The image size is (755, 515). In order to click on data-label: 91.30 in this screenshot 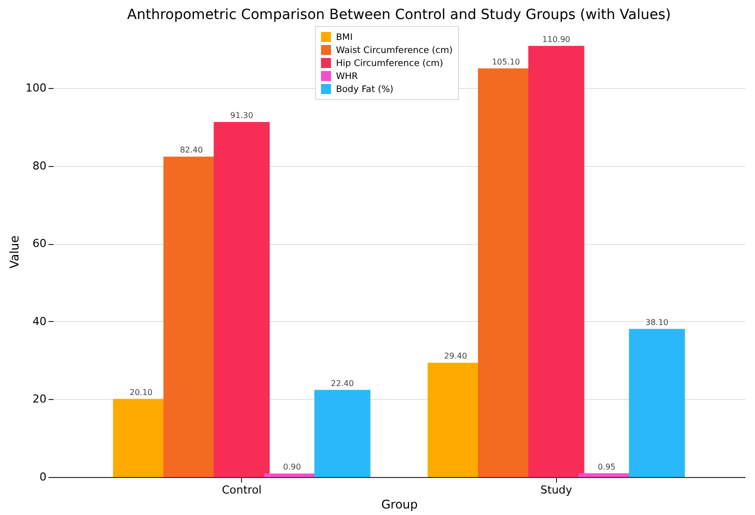, I will do `click(242, 115)`.